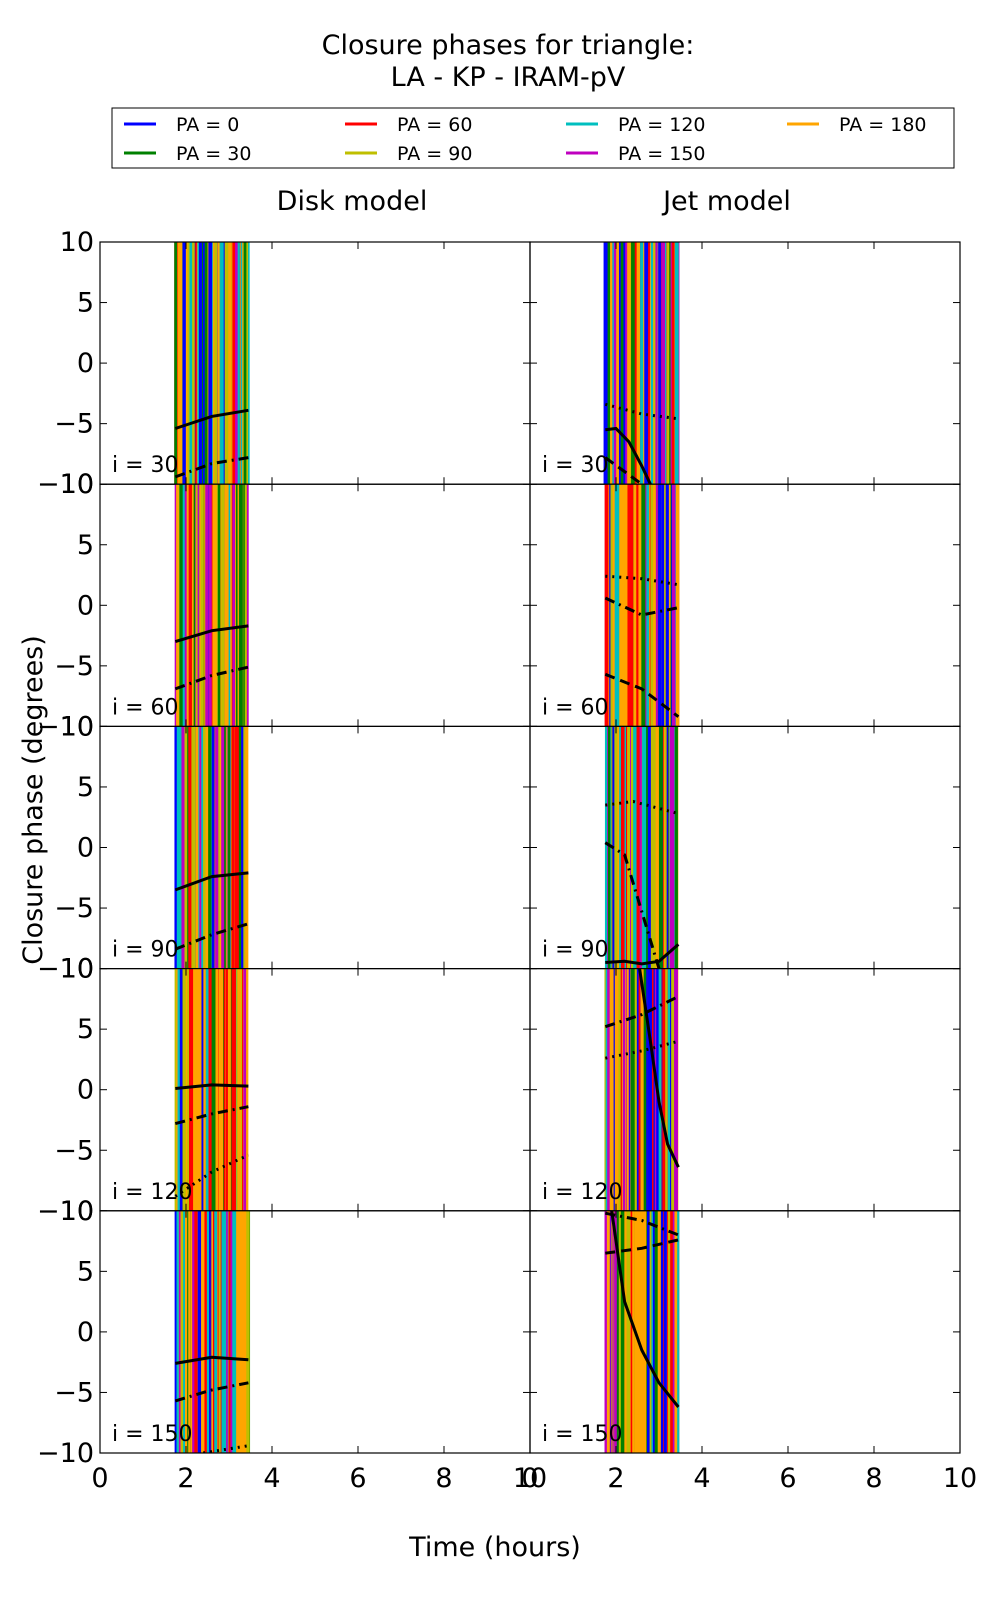 This screenshot has height=1600, width=1000. Describe the element at coordinates (575, 950) in the screenshot. I see `panel-label: i = 90` at that location.